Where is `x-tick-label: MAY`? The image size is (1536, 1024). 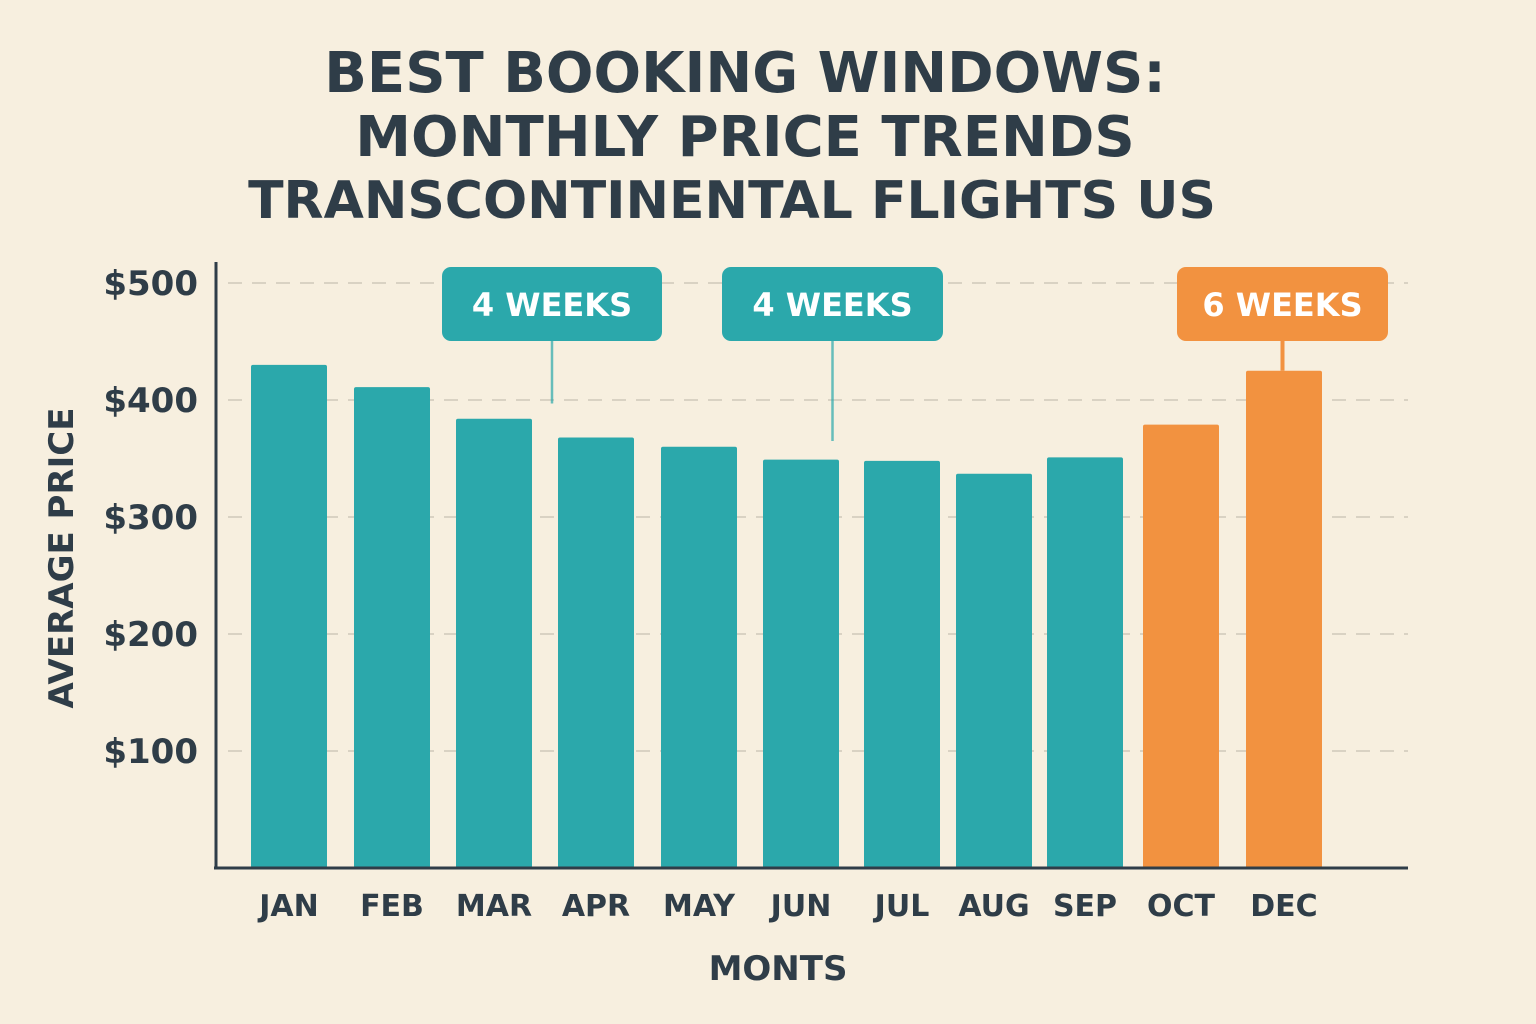 x-tick-label: MAY is located at coordinates (699, 906).